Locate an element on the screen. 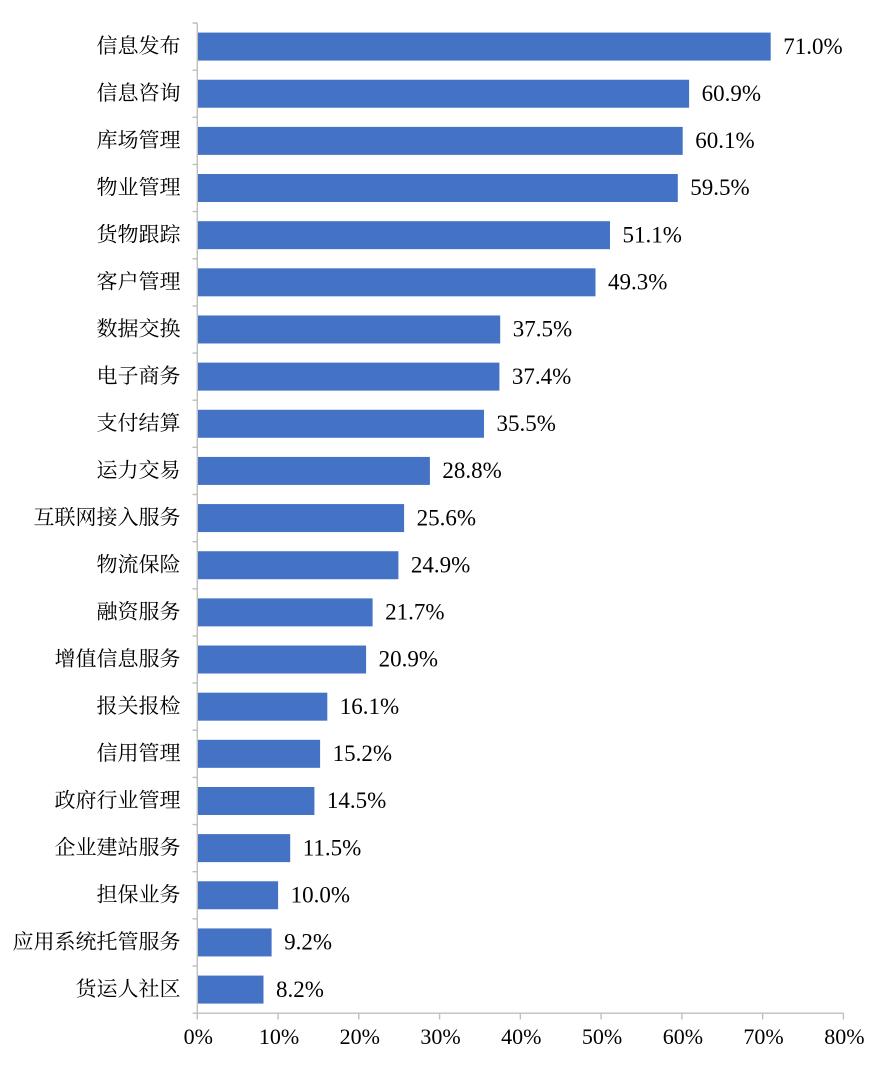  svg-text: 8.2% is located at coordinates (300, 989).